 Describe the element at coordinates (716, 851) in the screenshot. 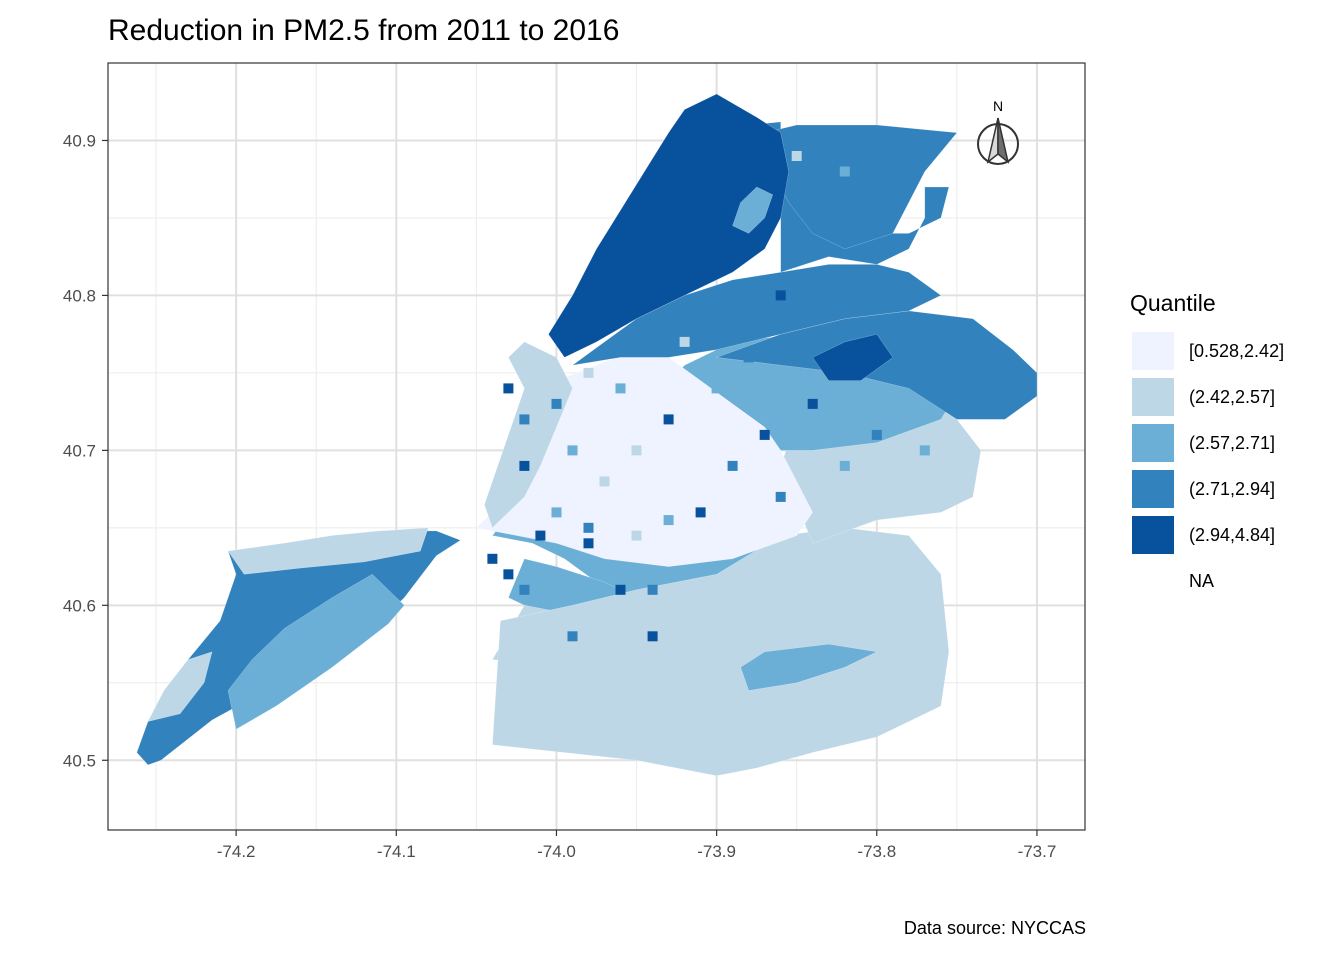

I see `x-tick-label: -73.9` at that location.